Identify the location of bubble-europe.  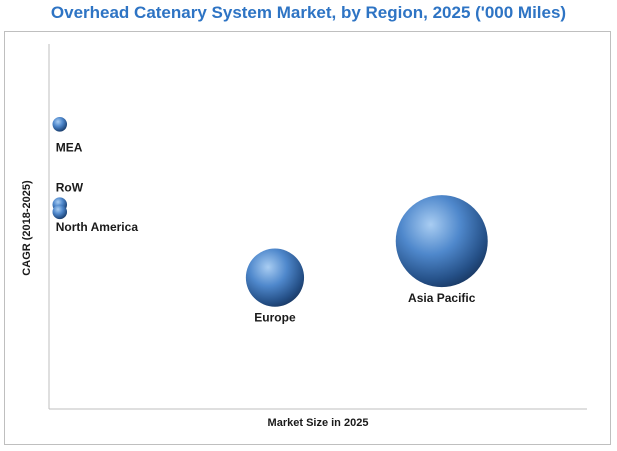
(275, 277).